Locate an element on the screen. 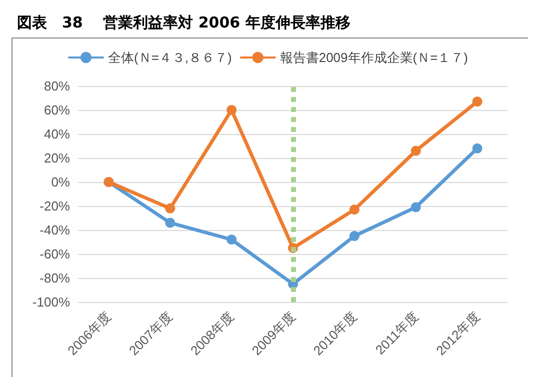 The image size is (536, 385). legend-label: 全体(Ｎ=４３,８６７) is located at coordinates (170, 57).